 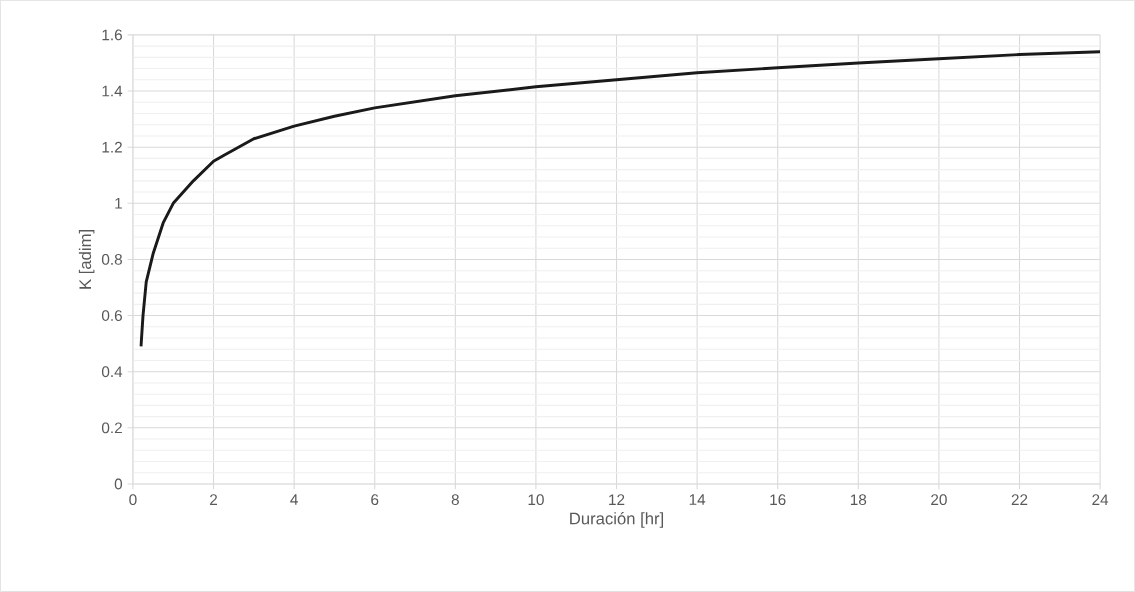 What do you see at coordinates (294, 499) in the screenshot?
I see `x-tick-label: 4` at bounding box center [294, 499].